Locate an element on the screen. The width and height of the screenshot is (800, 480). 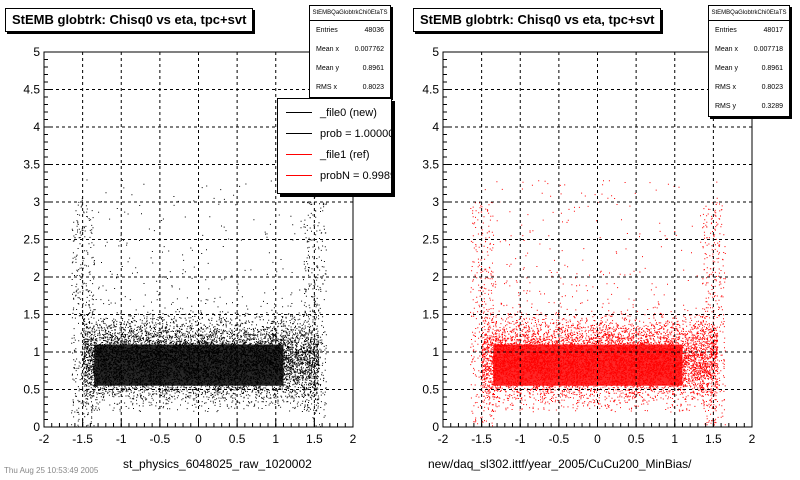
legend-entry: _file0 (new) is located at coordinates (334, 112).